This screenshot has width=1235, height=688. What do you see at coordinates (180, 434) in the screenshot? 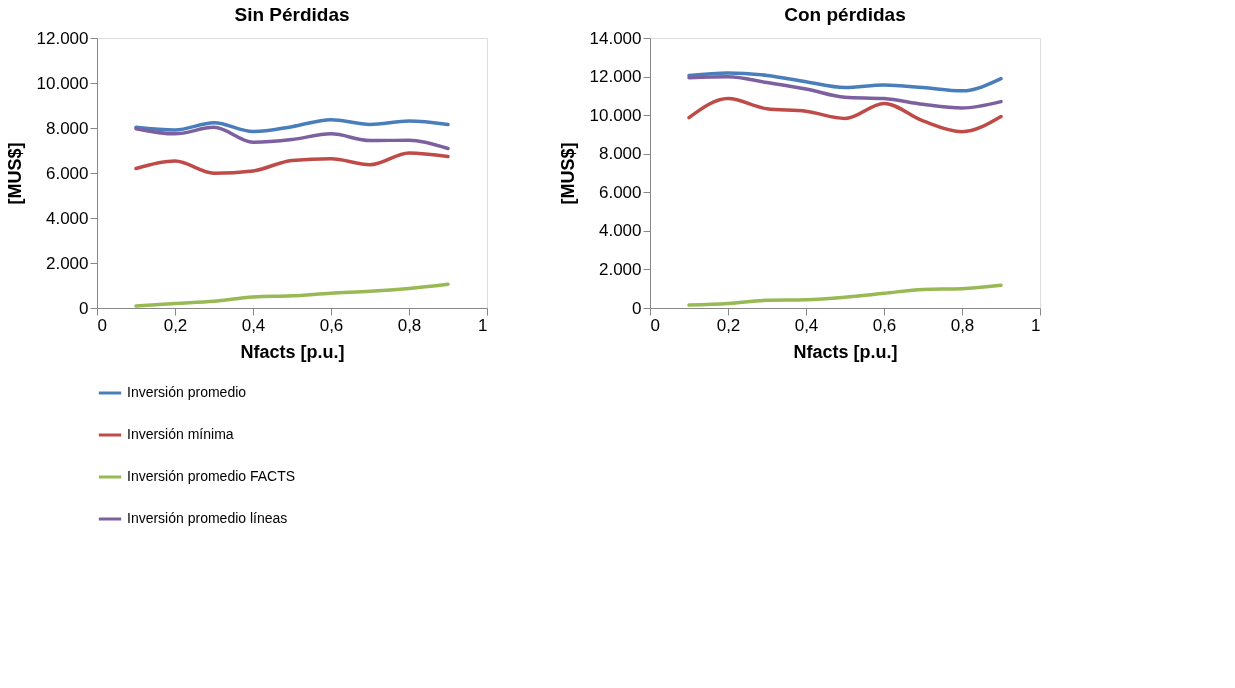
I see `legend-label: Inversión mínima` at bounding box center [180, 434].